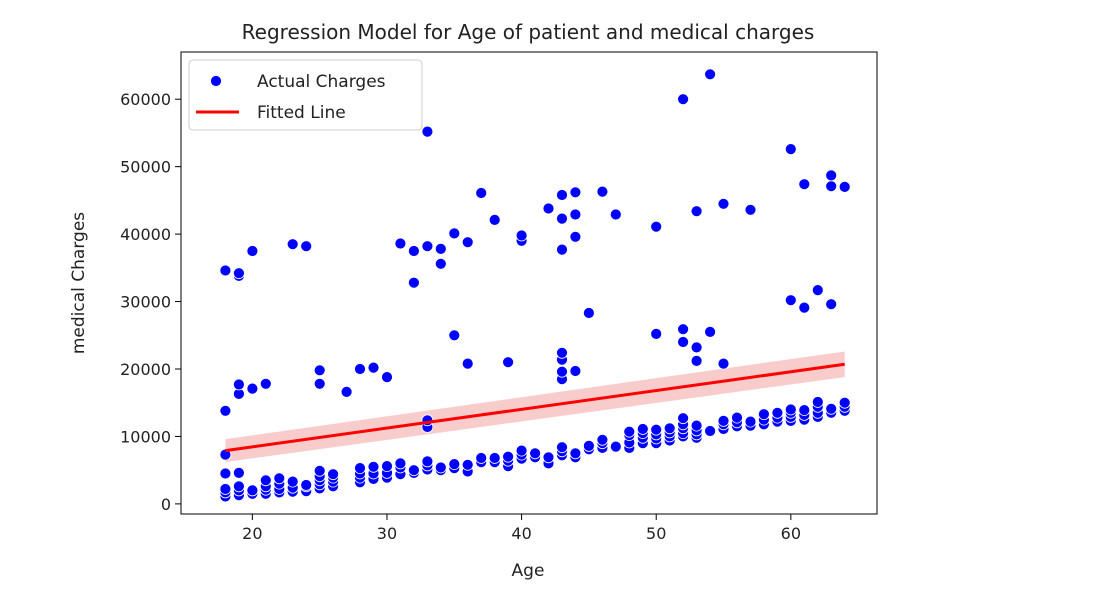  Describe the element at coordinates (79, 283) in the screenshot. I see `y-axis-label: medical Charges` at that location.